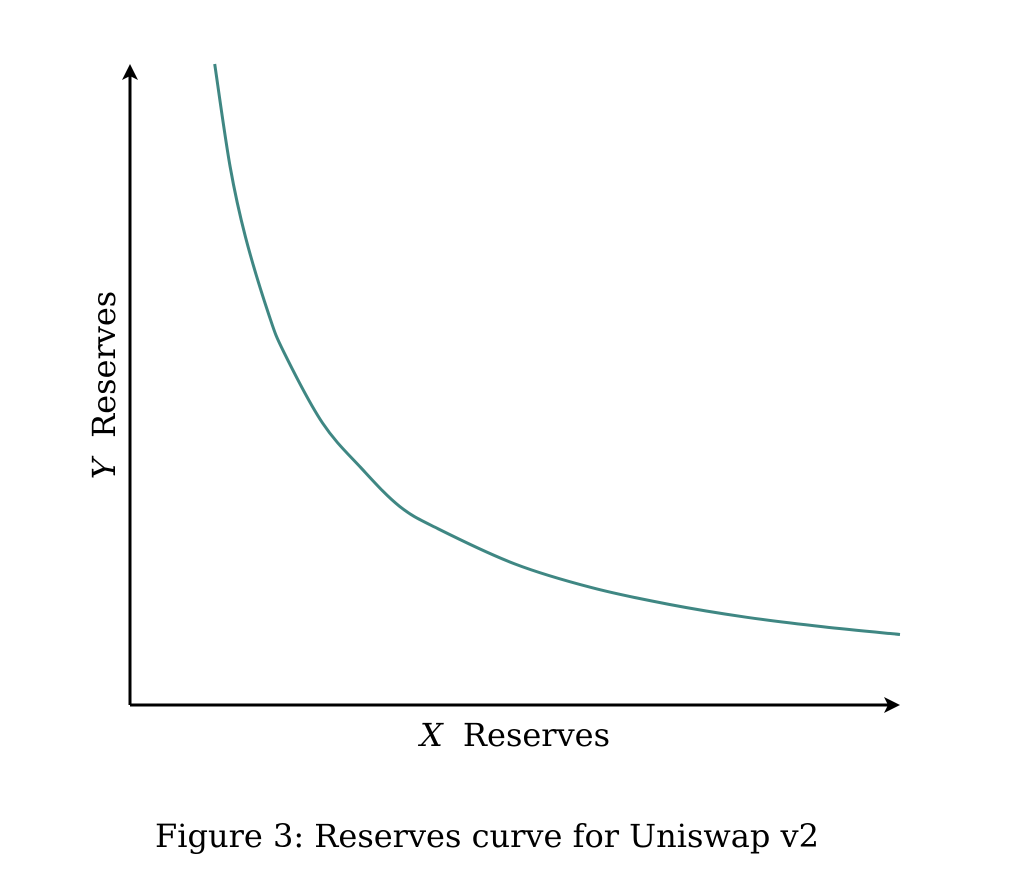  What do you see at coordinates (487, 836) in the screenshot?
I see `figure-caption: Figure 3: Reserves curve for Uniswap v2` at bounding box center [487, 836].